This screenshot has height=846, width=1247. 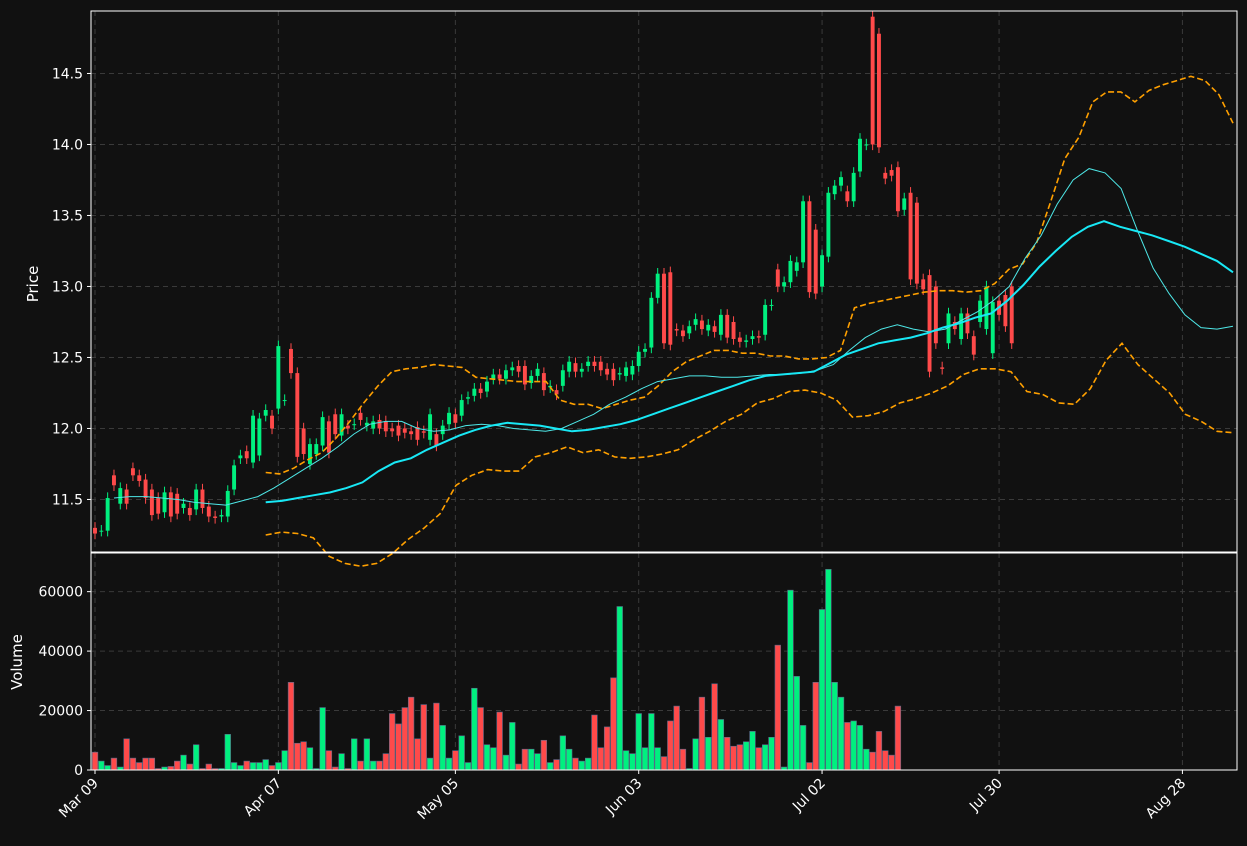 I want to click on volume-tick-label: 20000, so click(x=60, y=712).